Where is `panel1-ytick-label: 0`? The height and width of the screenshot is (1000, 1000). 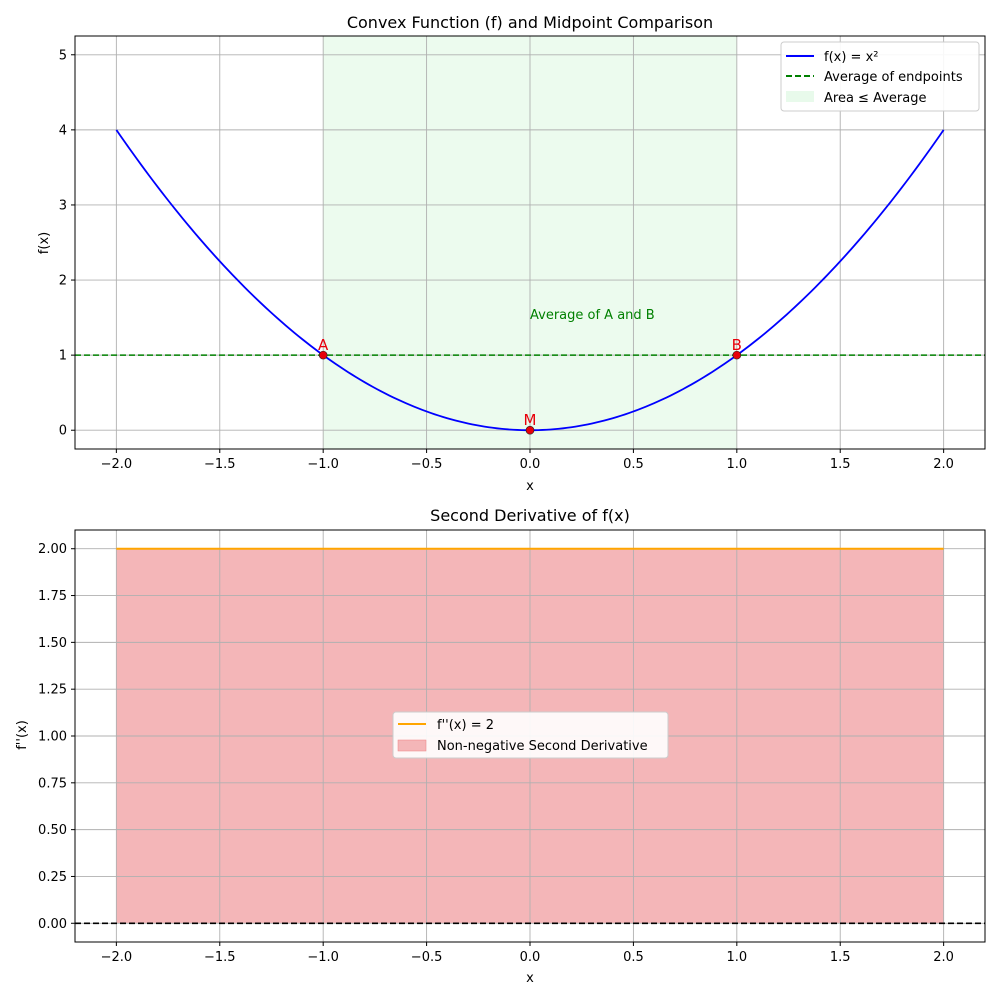 panel1-ytick-label: 0 is located at coordinates (63, 431).